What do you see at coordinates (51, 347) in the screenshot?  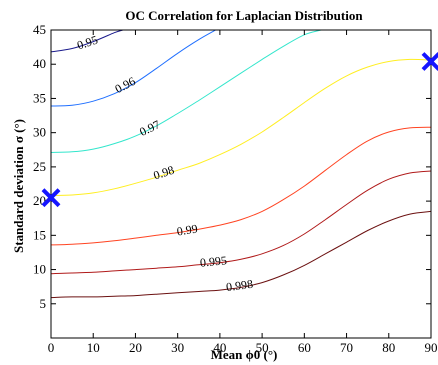 I see `x-tick-label: 0` at bounding box center [51, 347].